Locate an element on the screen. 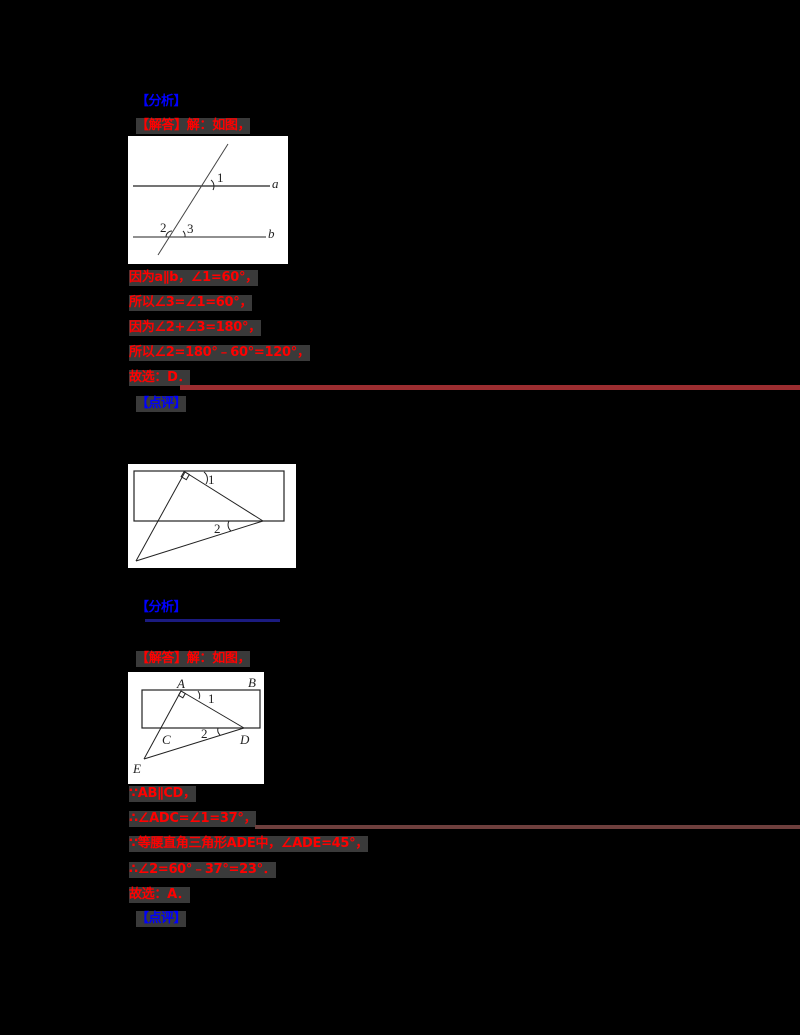 This screenshot has height=1035, width=800. parallel-lines-diagram: 1 2 3 a b is located at coordinates (206, 199).